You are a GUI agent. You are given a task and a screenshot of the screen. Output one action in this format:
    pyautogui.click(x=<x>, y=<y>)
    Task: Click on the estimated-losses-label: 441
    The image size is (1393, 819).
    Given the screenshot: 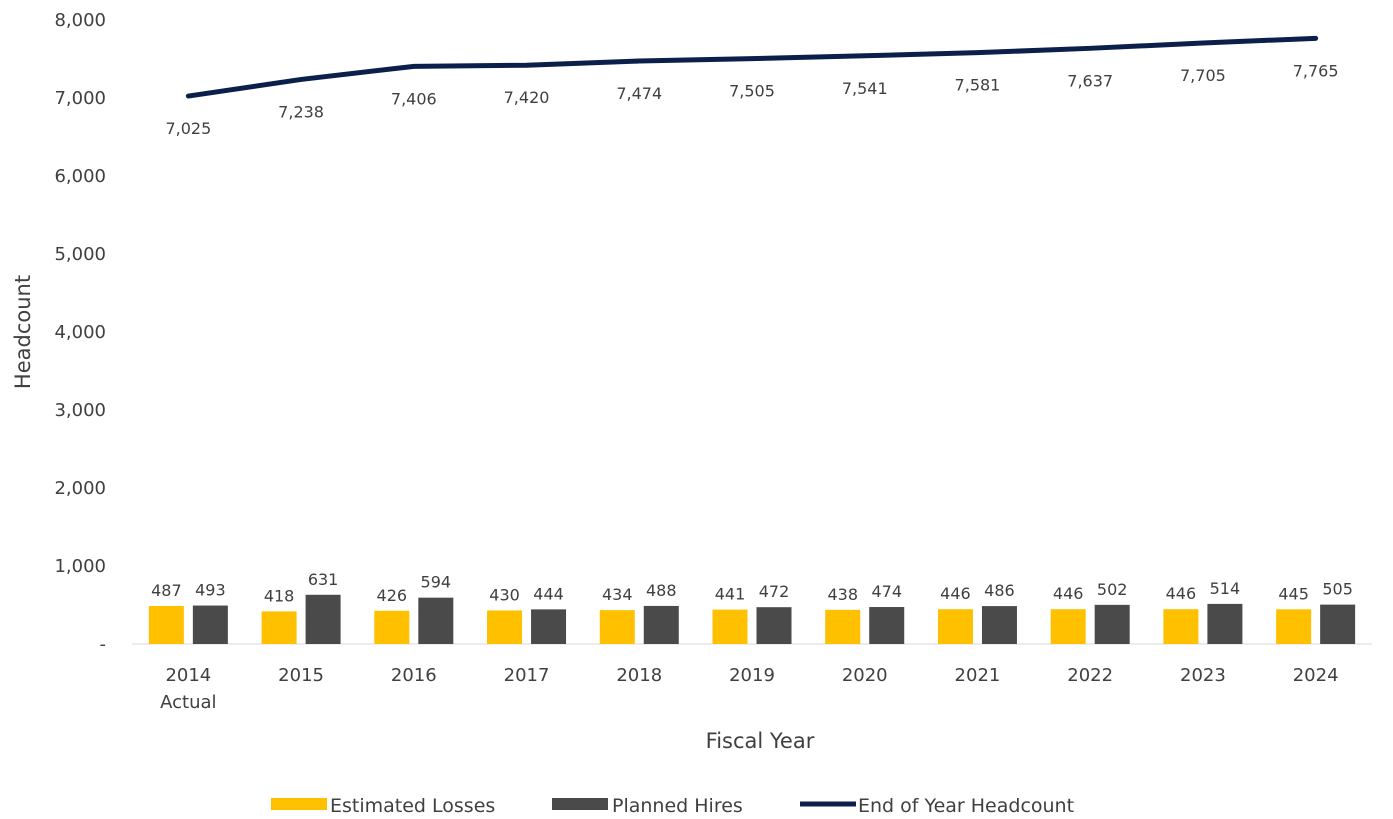 What is the action you would take?
    pyautogui.click(x=730, y=594)
    